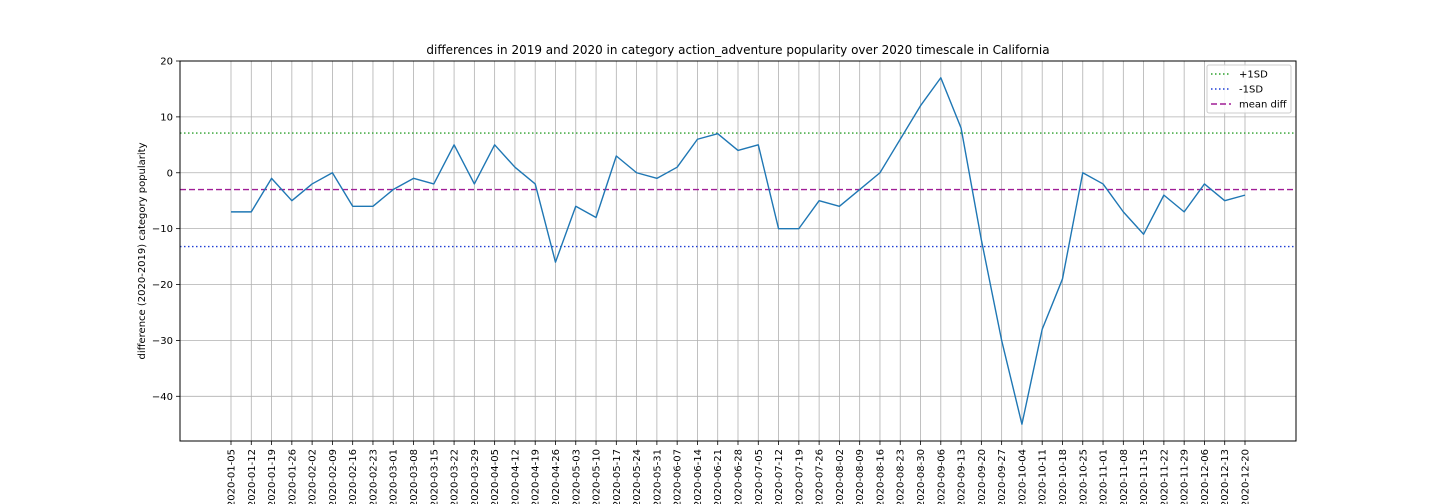 The width and height of the screenshot is (1440, 504). What do you see at coordinates (820, 476) in the screenshot?
I see `x-tick-label: 2020-07-26` at bounding box center [820, 476].